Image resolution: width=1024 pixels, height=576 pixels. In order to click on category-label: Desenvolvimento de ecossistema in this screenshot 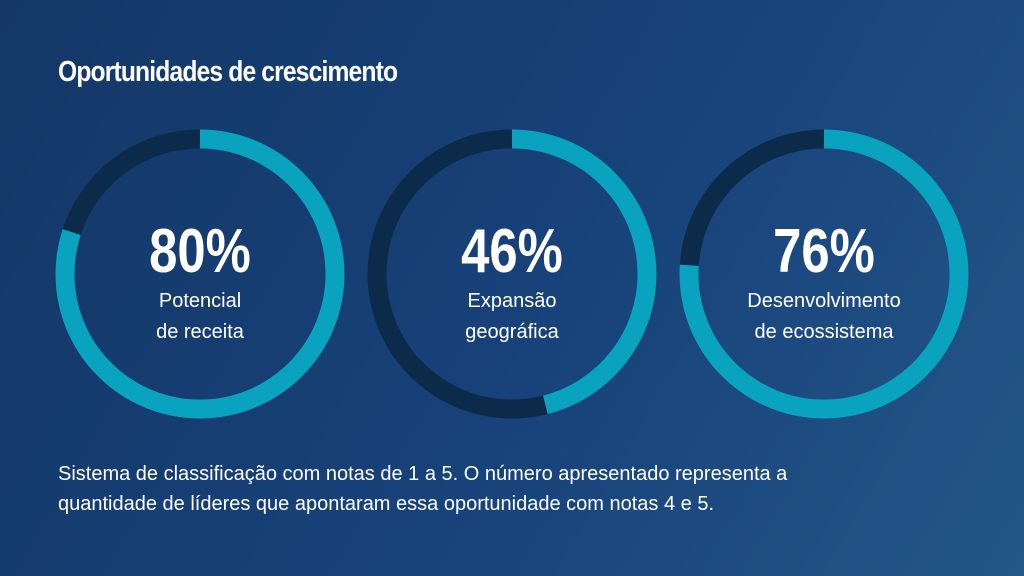, I will do `click(824, 316)`.